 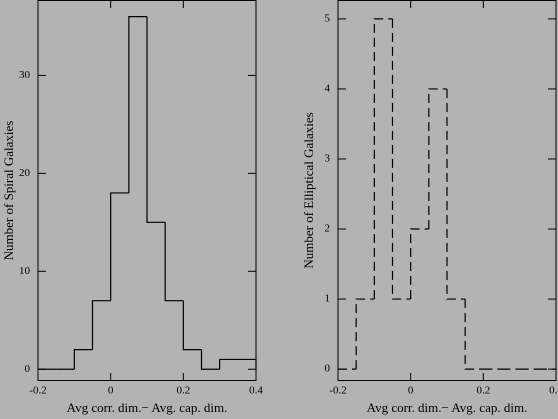 What do you see at coordinates (328, 299) in the screenshot?
I see `y-tick-label: 1` at bounding box center [328, 299].